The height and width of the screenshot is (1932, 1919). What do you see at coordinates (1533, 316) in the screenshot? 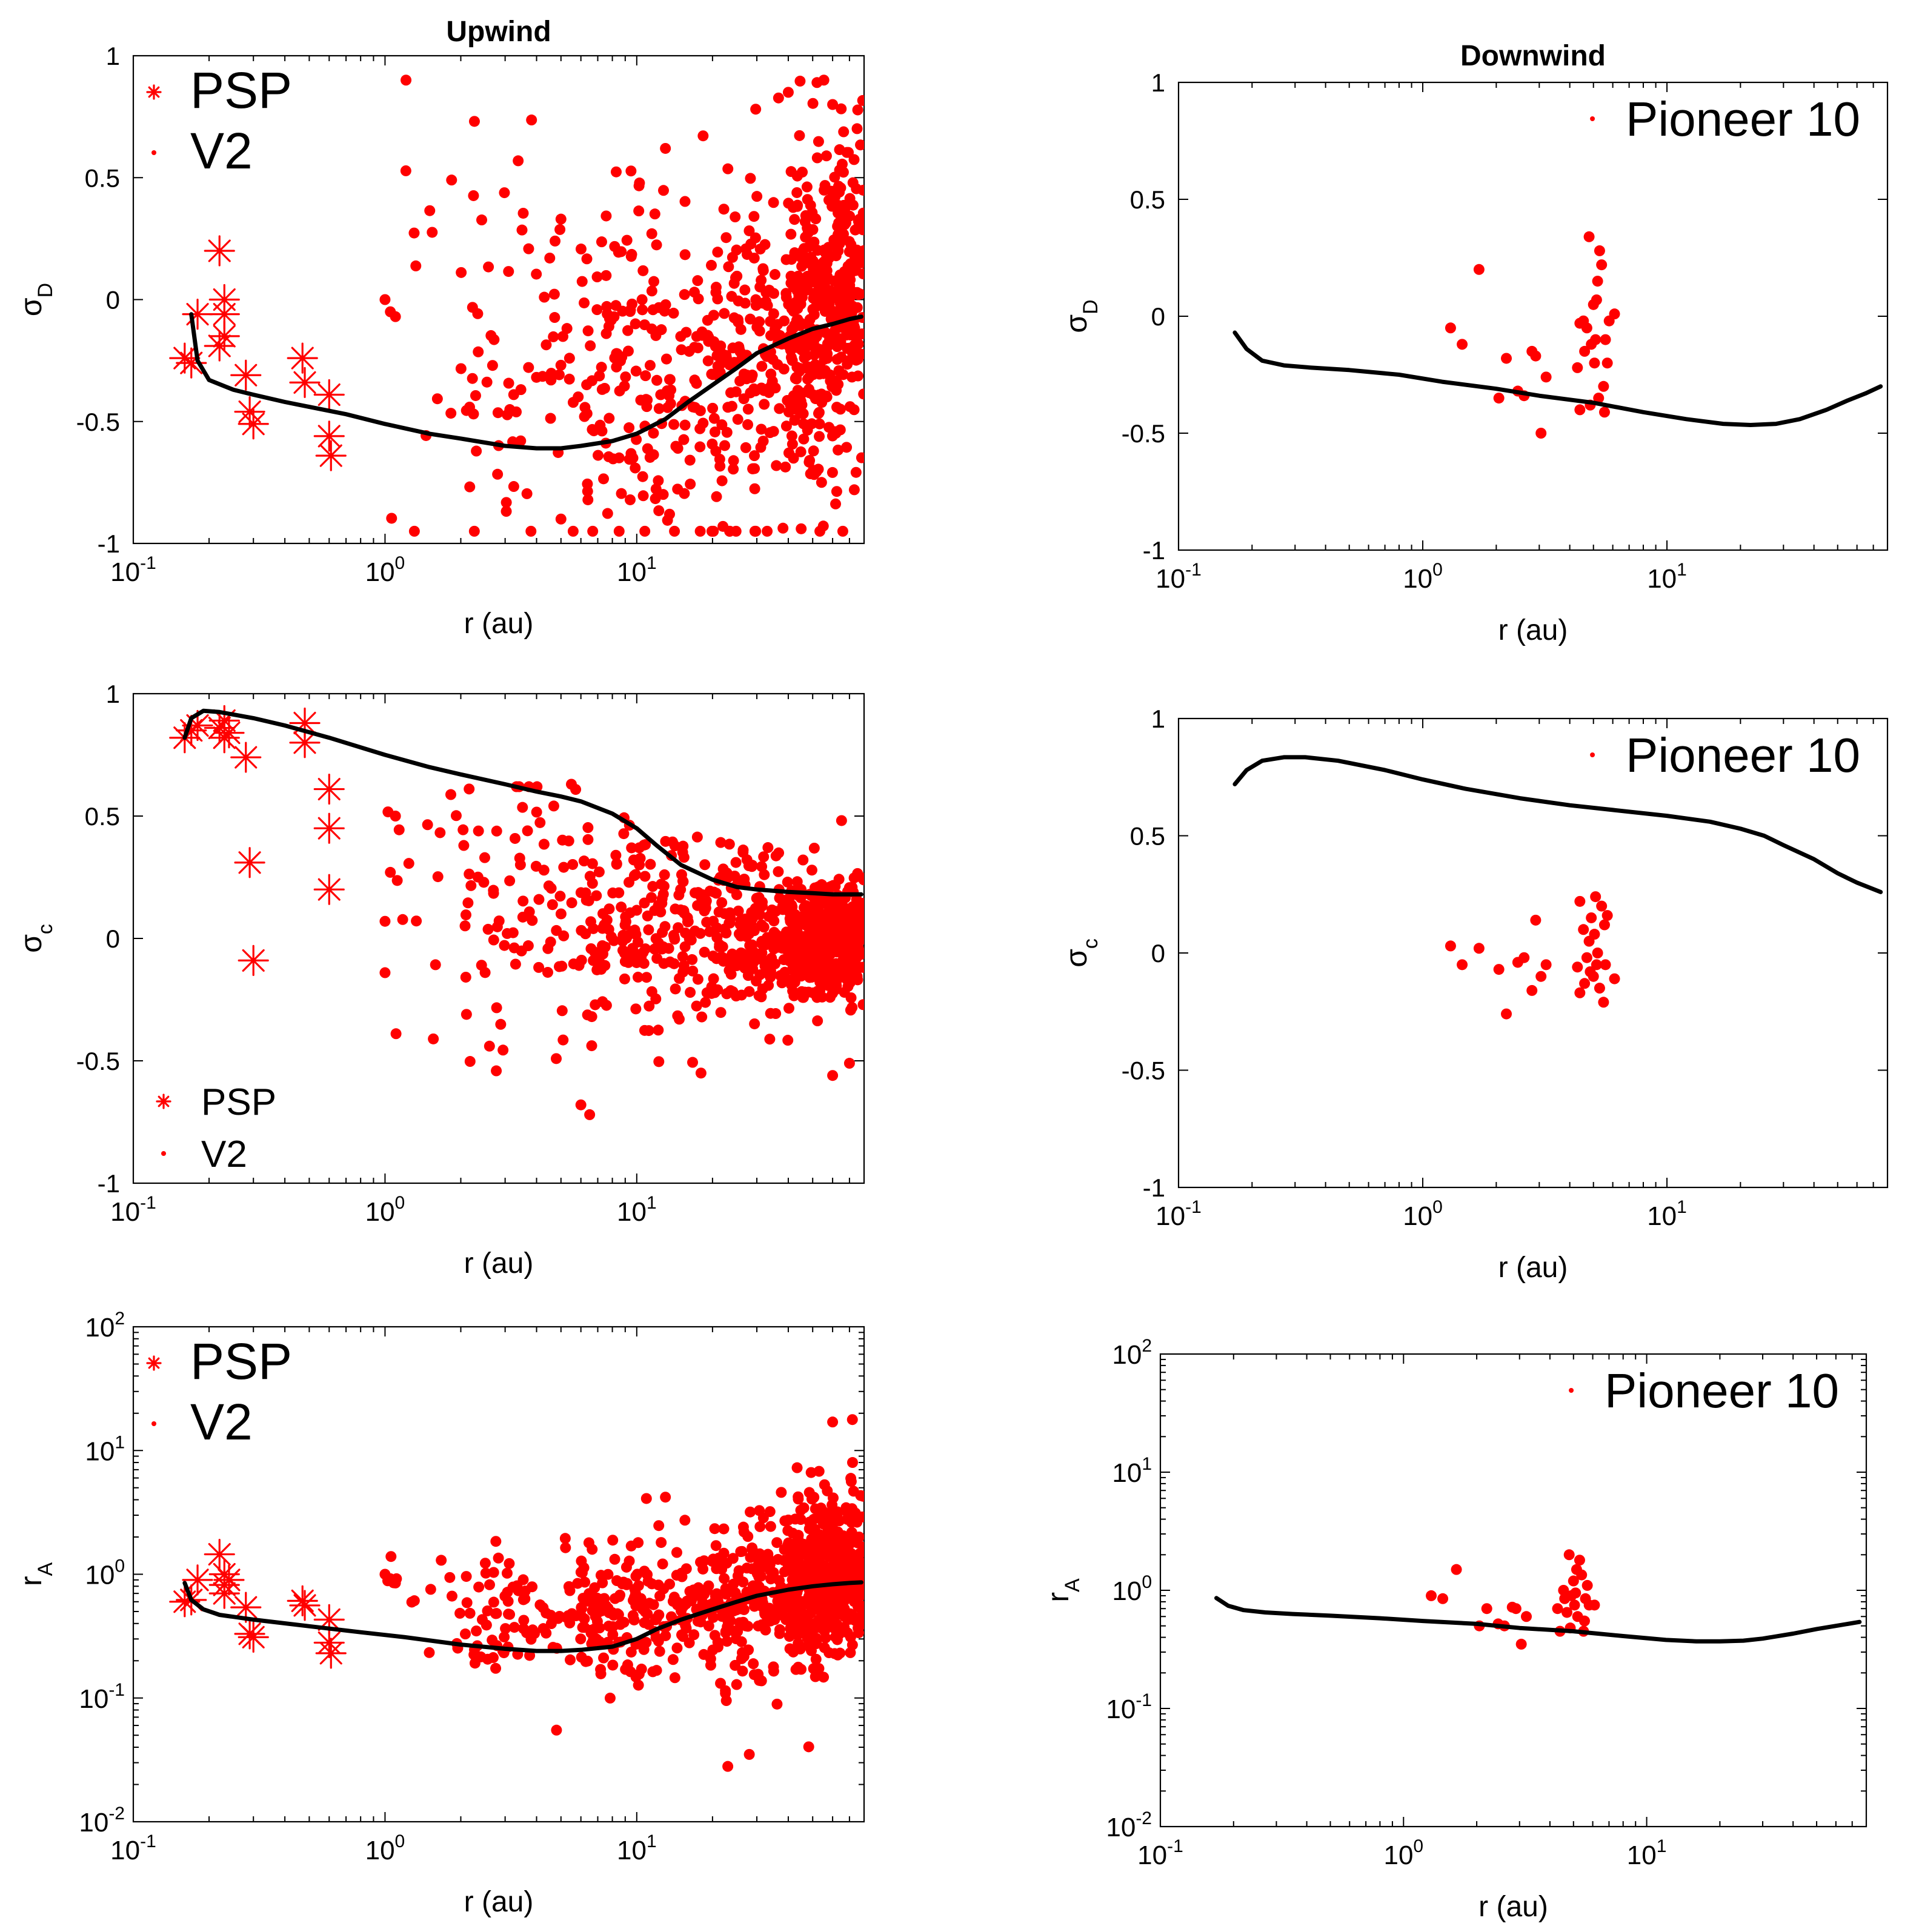
I see `plot-frame` at bounding box center [1533, 316].